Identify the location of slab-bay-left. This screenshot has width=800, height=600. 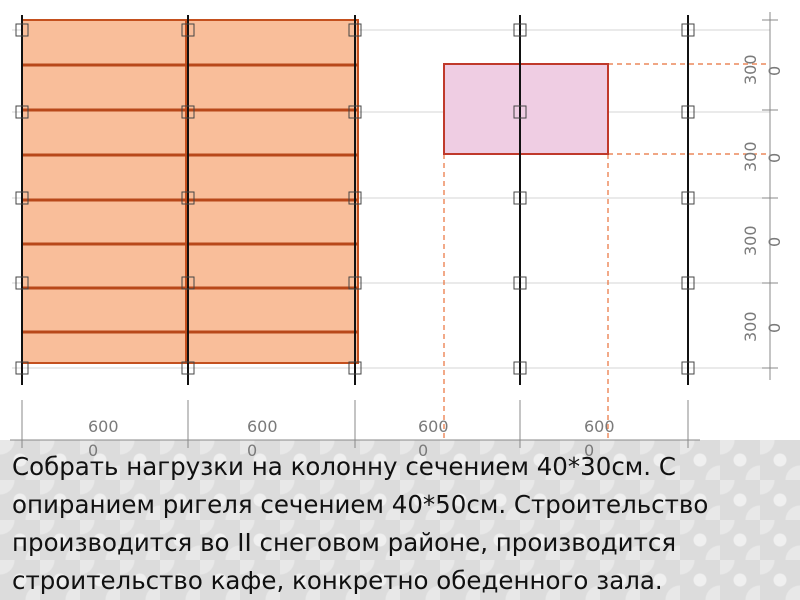
(104, 191).